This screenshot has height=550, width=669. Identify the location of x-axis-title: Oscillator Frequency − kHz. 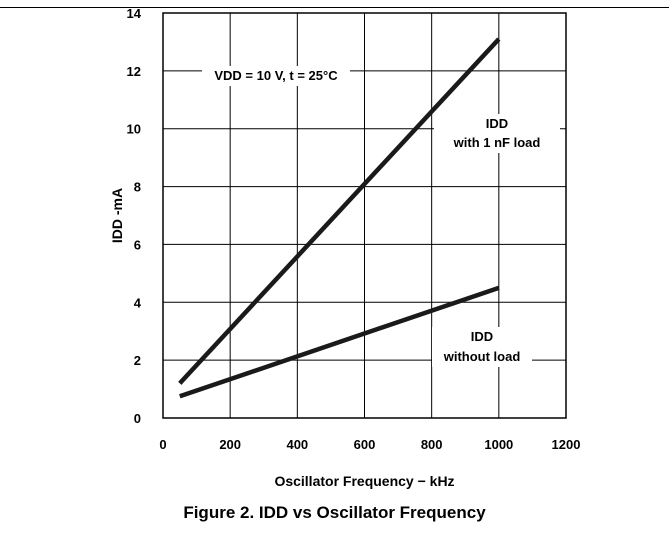
(364, 481).